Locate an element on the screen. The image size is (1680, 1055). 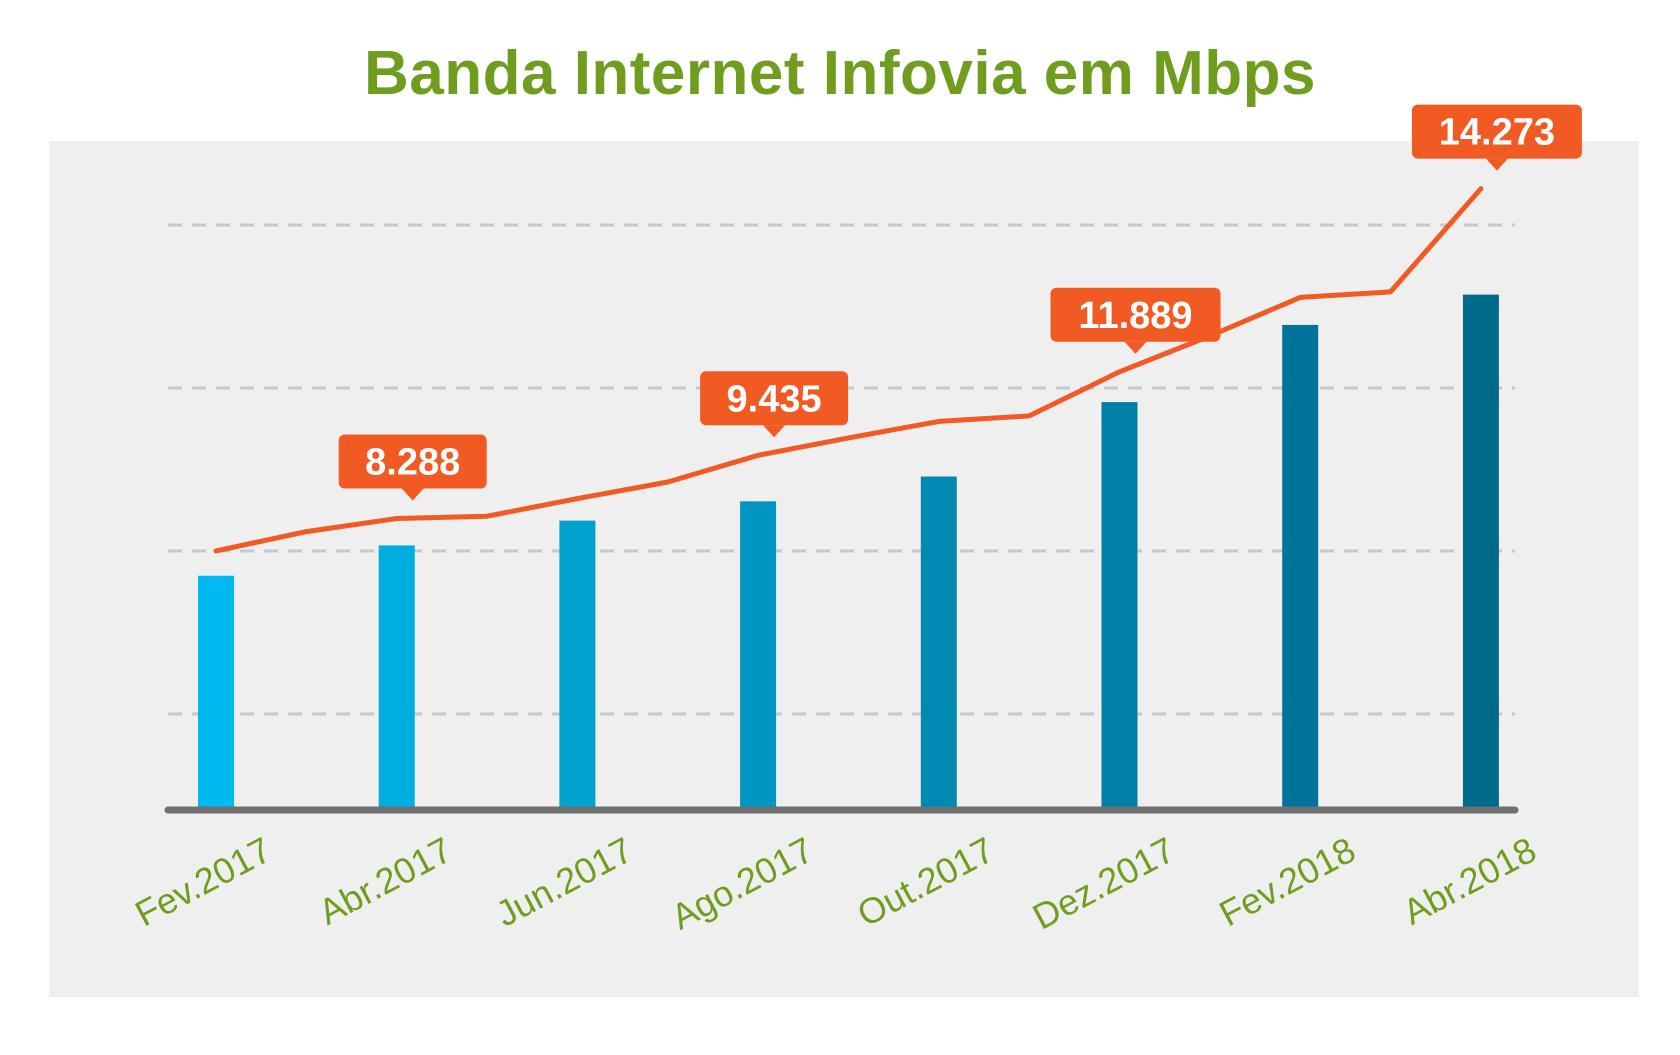
x-tick-Dez.2017: Dez.2017 is located at coordinates (1103, 883).